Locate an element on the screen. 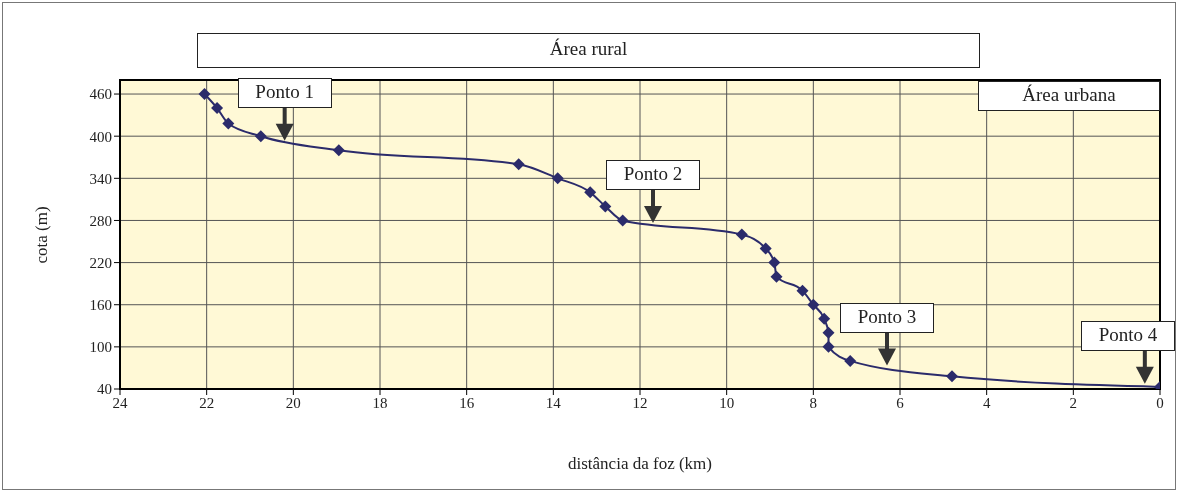 This screenshot has height=492, width=1178. y-tick-label: 340 is located at coordinates (100, 178).